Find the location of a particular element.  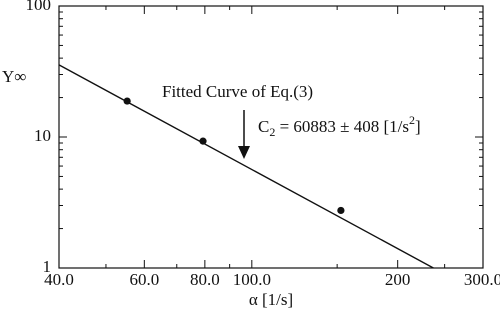

x-axis-label: α [1/s] is located at coordinates (271, 299).